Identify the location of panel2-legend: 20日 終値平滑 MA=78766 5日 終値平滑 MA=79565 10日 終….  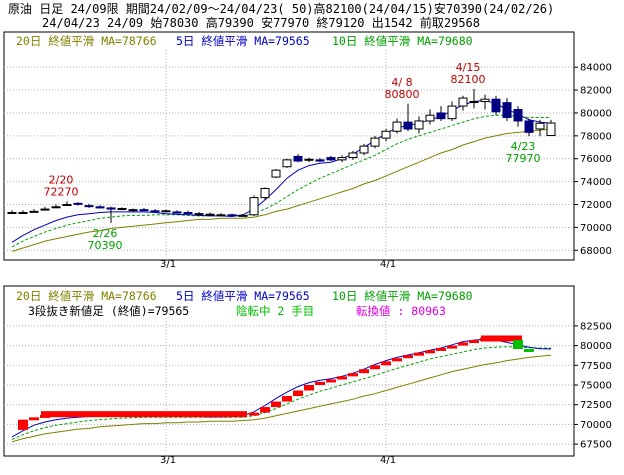
(244, 303).